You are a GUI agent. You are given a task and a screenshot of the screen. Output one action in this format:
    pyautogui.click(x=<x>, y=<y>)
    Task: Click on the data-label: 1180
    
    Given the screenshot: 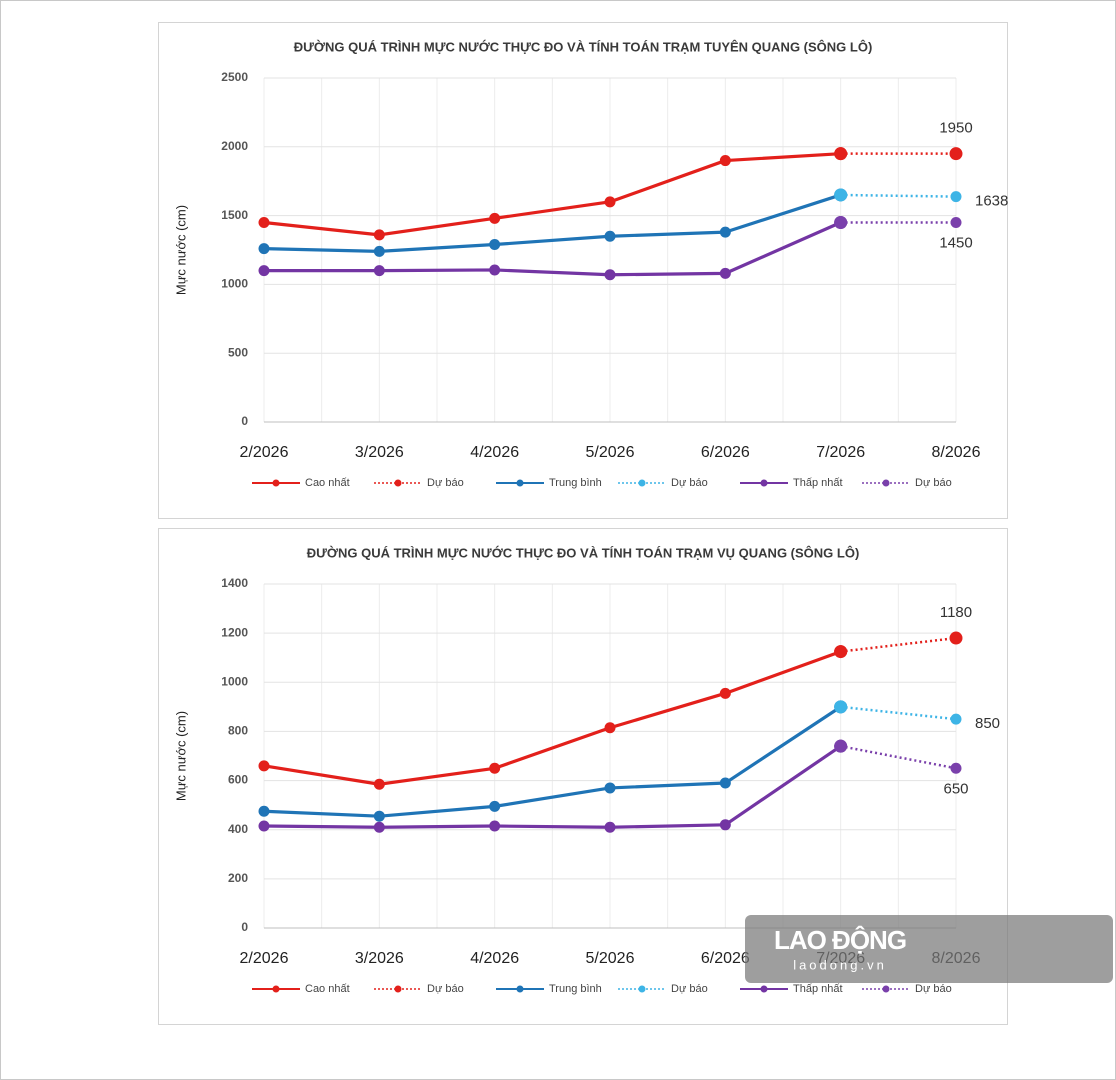 What is the action you would take?
    pyautogui.click(x=956, y=612)
    